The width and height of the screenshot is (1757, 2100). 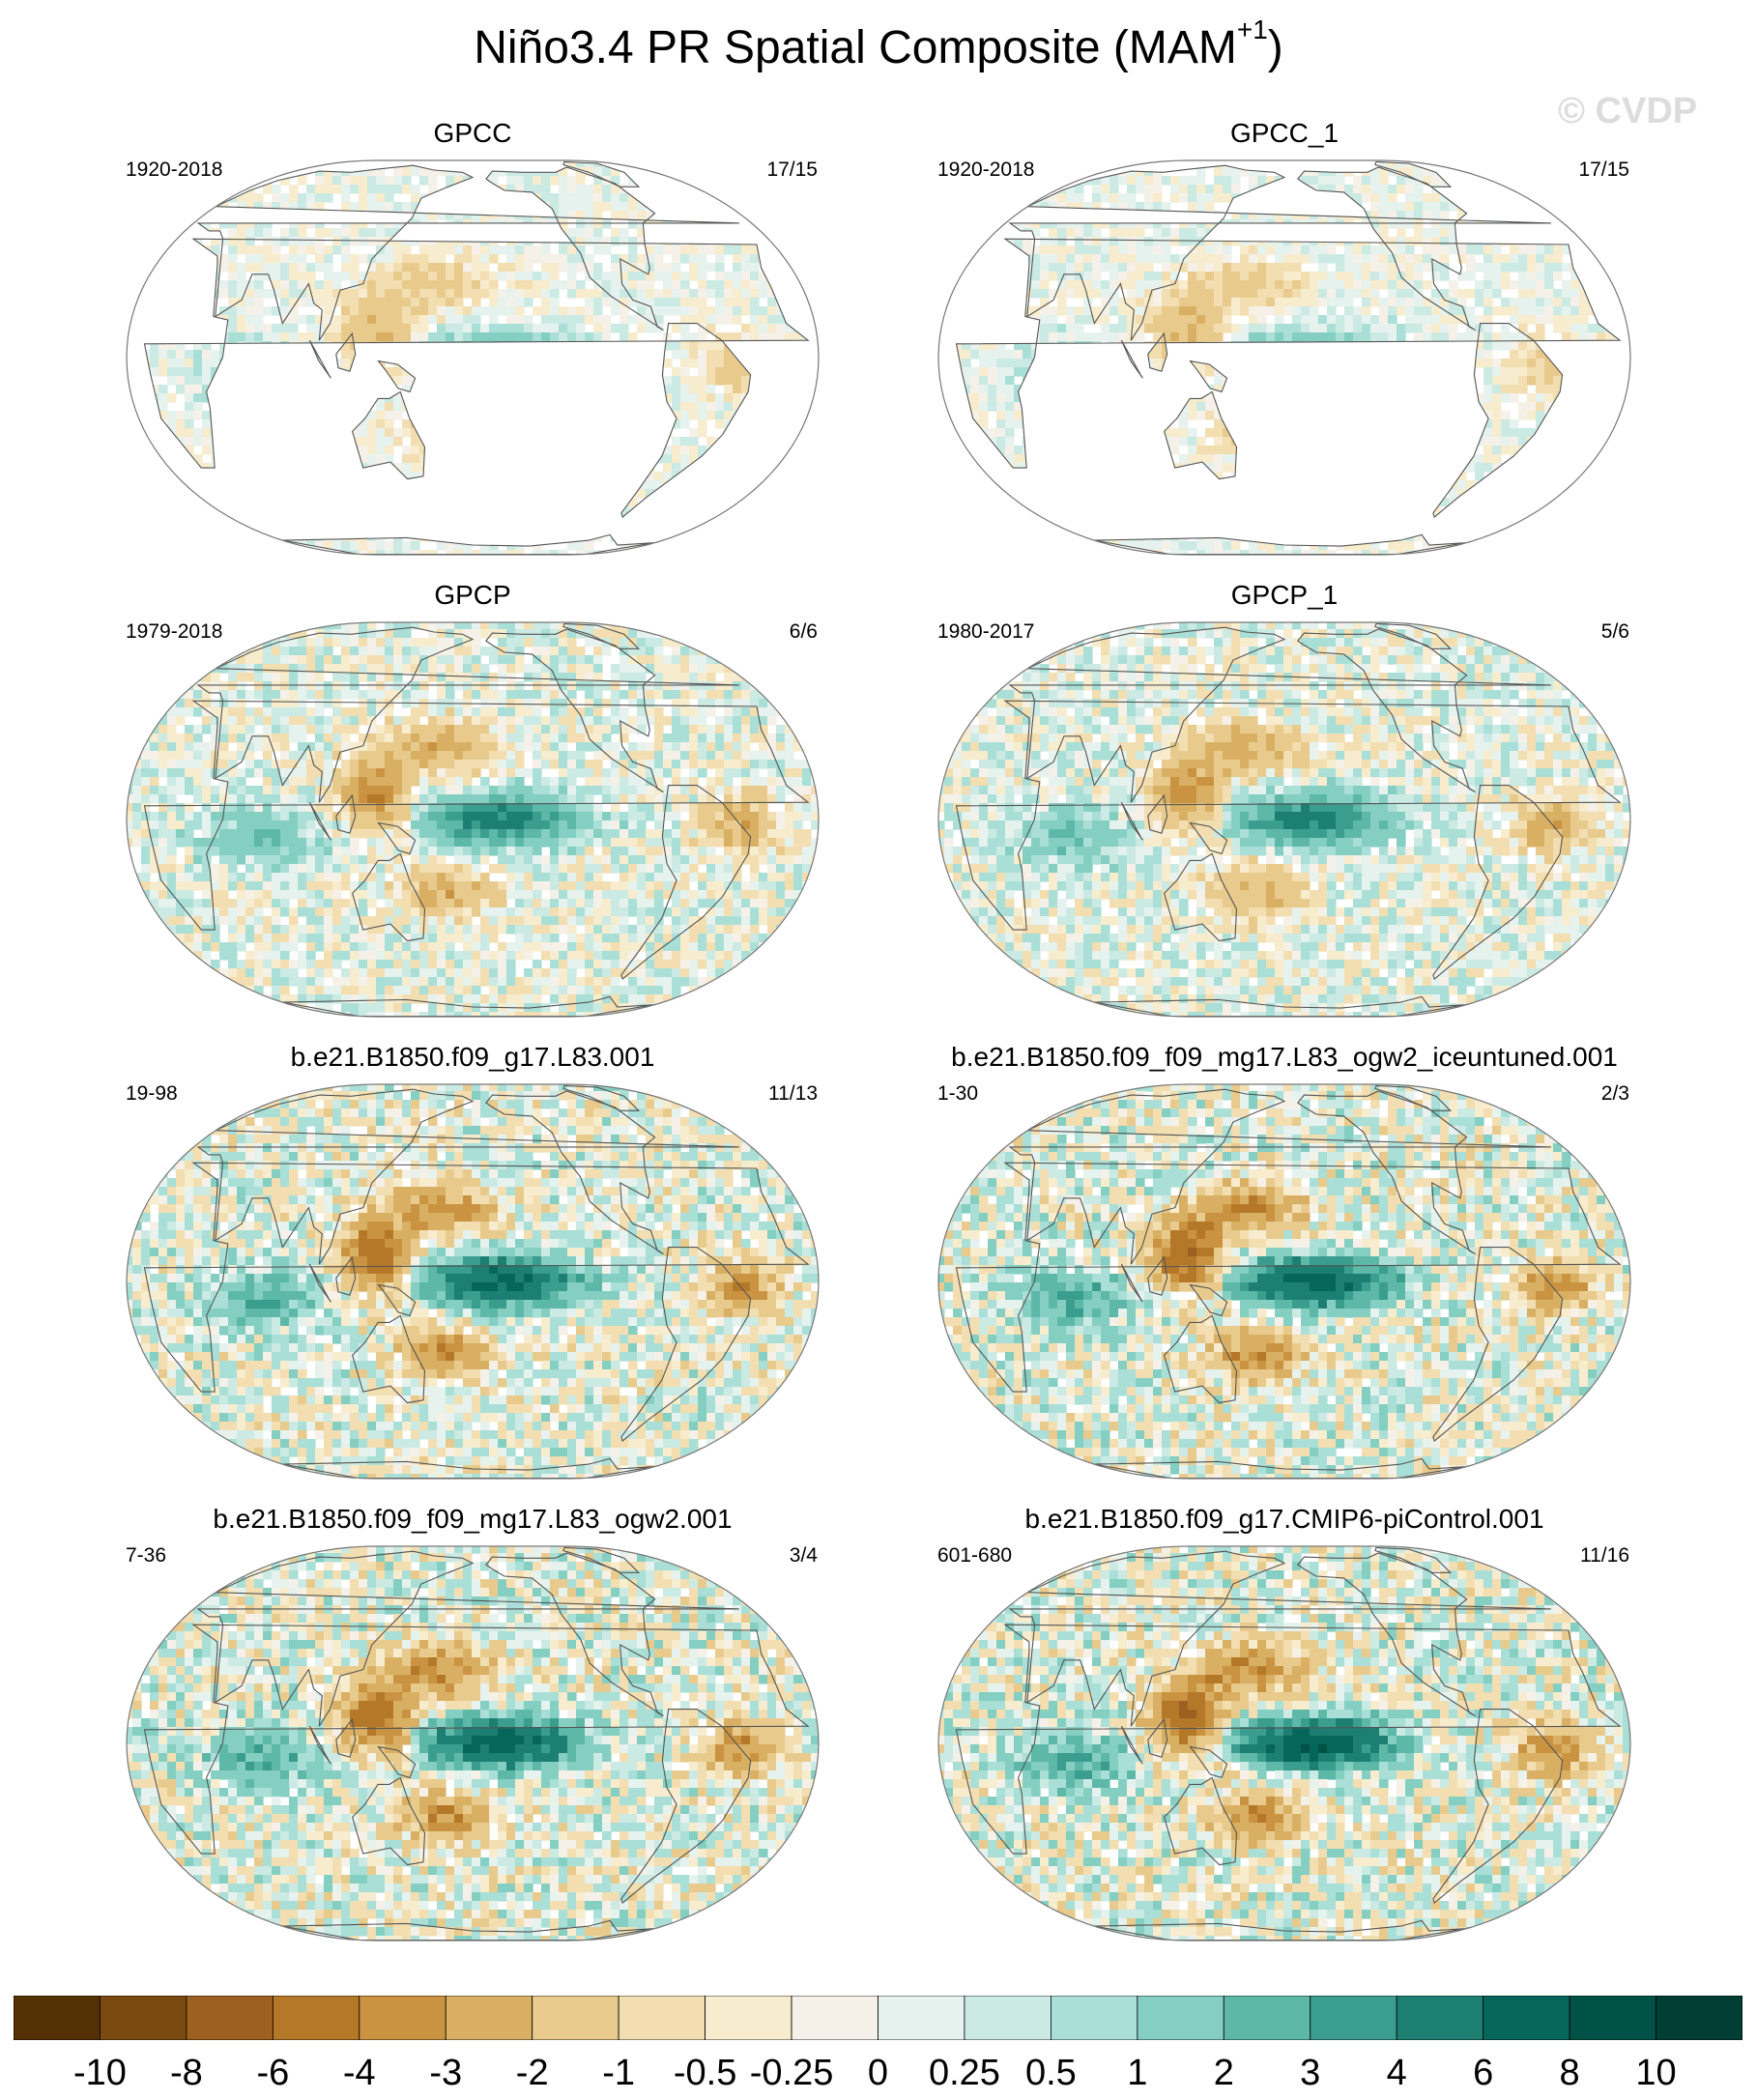 I want to click on figure-title: Niño3.4 PR Spatial Composite (MAM+1), so click(x=879, y=44).